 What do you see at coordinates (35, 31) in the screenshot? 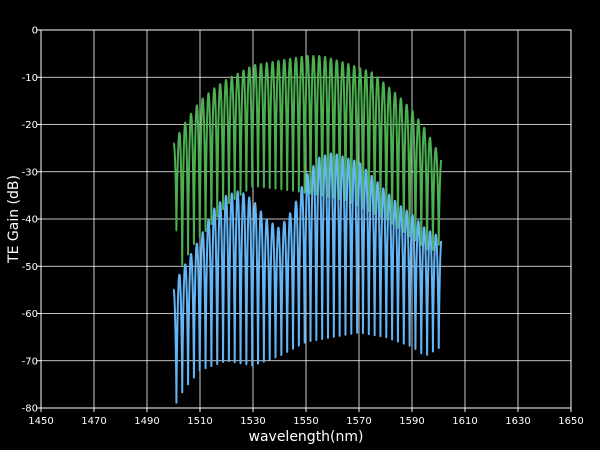
I see `y-tick-label: 0` at bounding box center [35, 31].